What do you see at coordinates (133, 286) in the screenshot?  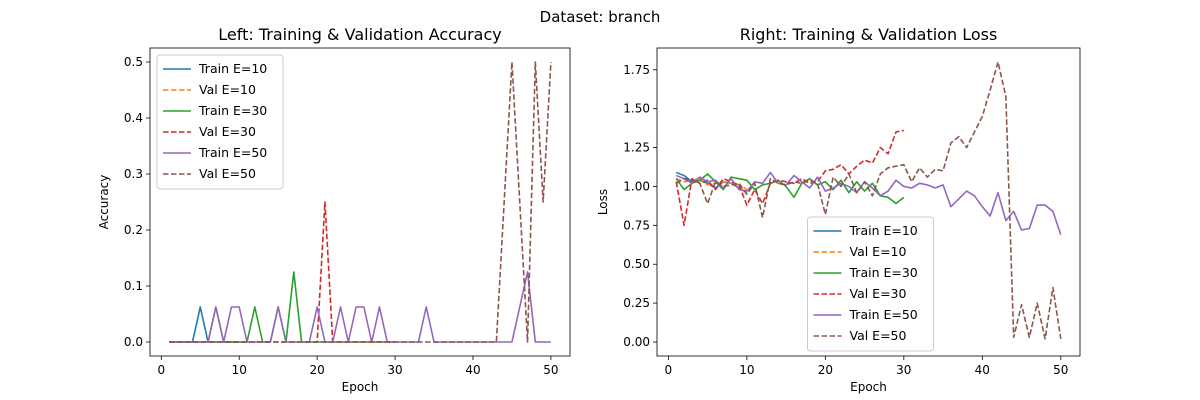 I see `acc-ytick-label: 0.1` at bounding box center [133, 286].